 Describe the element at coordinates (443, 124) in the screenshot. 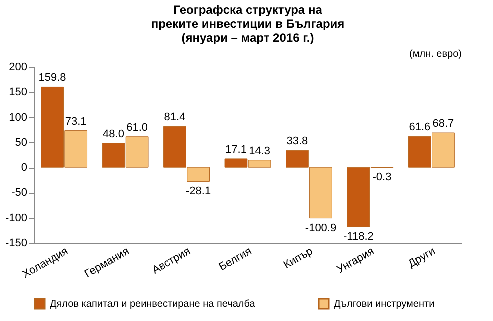

I see `data-label: 68.7` at that location.